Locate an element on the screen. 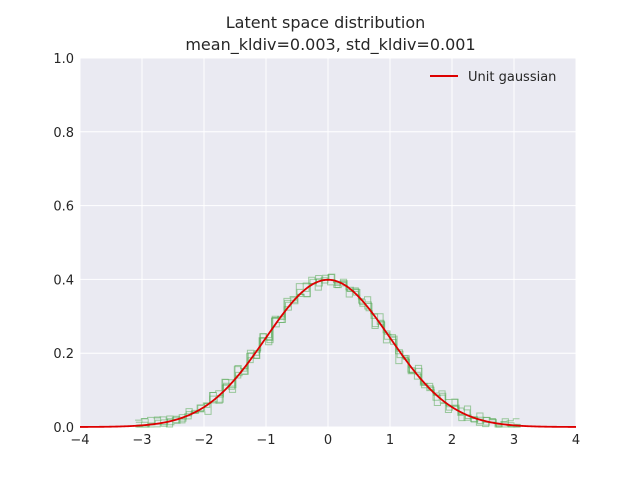 The width and height of the screenshot is (640, 480). x-tick-label: 1 is located at coordinates (390, 440).